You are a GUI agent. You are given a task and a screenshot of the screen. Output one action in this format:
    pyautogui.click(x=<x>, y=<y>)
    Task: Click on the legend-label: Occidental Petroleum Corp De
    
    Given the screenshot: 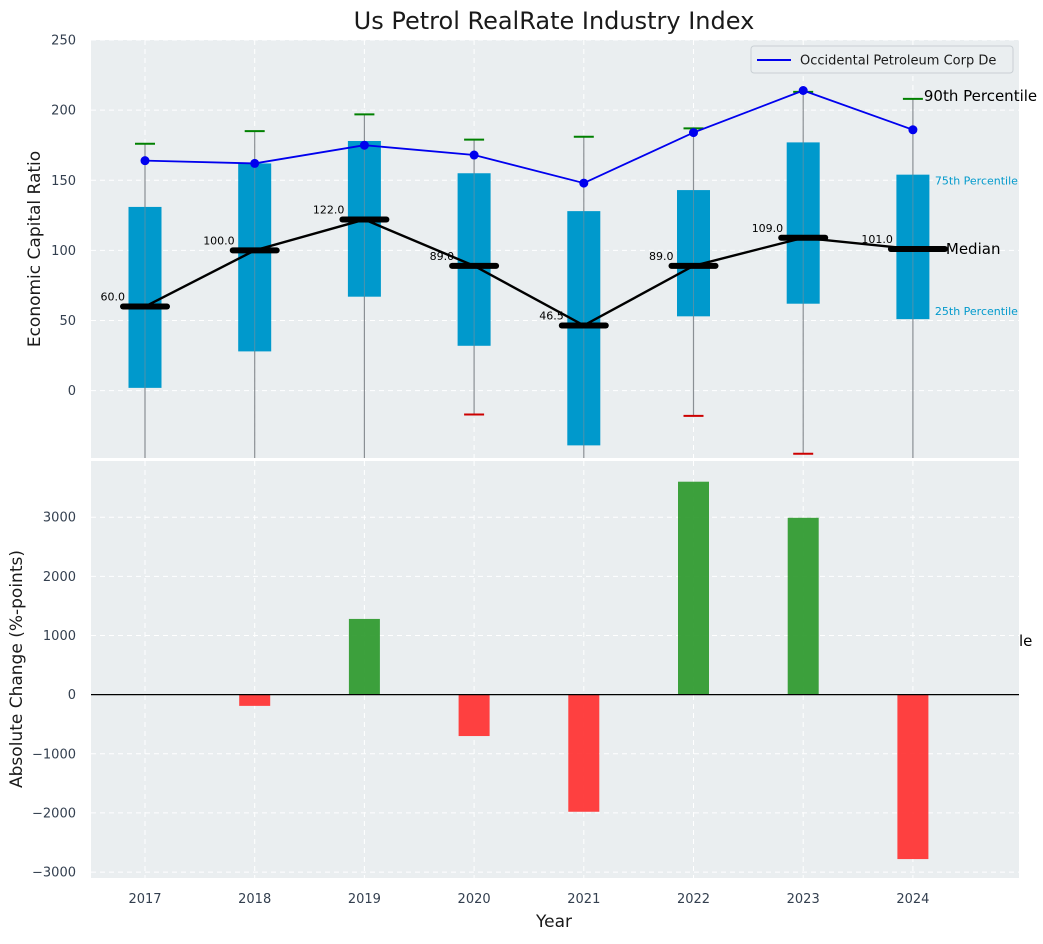 What is the action you would take?
    pyautogui.click(x=898, y=61)
    